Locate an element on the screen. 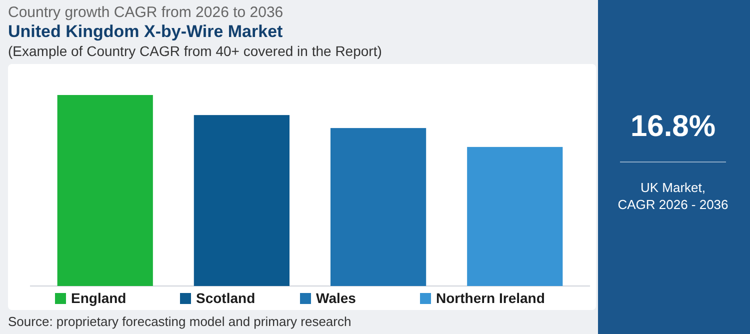  x-tick-label: England is located at coordinates (98, 298).